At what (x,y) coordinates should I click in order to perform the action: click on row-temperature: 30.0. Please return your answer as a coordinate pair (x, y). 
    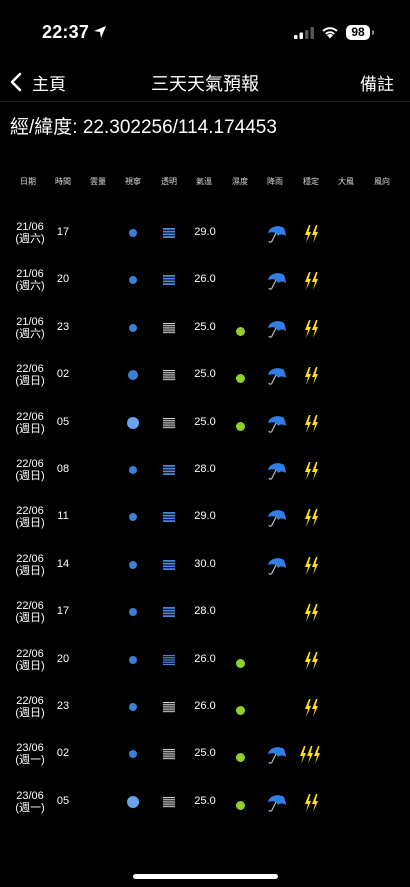
    Looking at the image, I should click on (205, 564).